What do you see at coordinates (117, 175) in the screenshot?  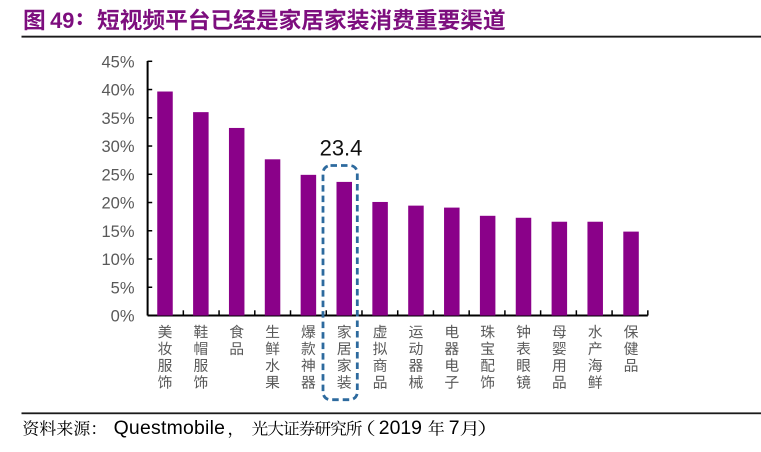 I see `svg-text: 25%` at bounding box center [117, 175].